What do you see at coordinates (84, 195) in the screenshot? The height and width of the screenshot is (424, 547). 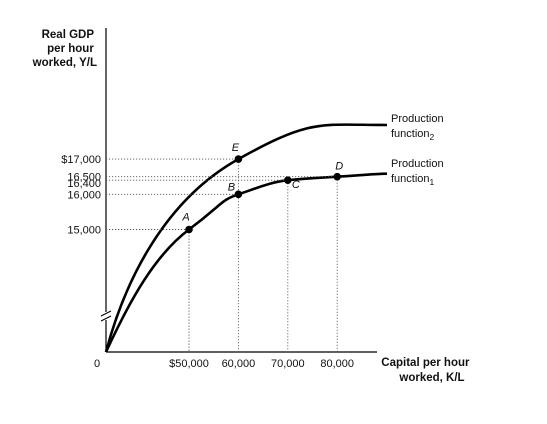 I see `y-tick-label: 16,000` at bounding box center [84, 195].